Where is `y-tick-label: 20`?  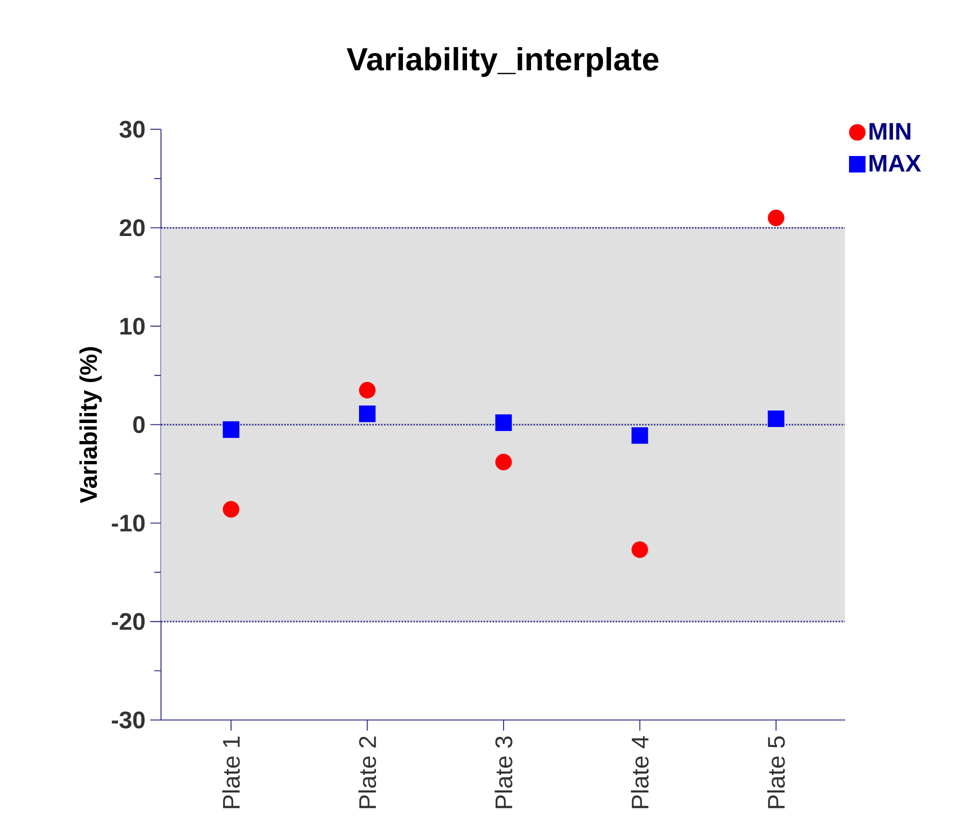
y-tick-label: 20 is located at coordinates (132, 227).